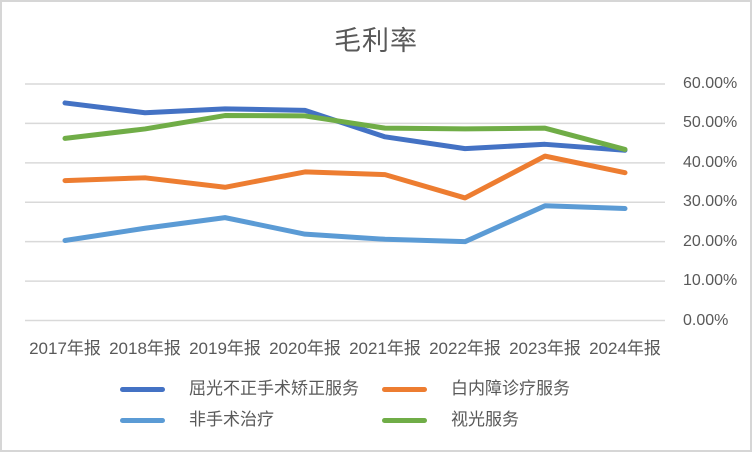  I want to click on chart-title: 毛利率, so click(376, 41).